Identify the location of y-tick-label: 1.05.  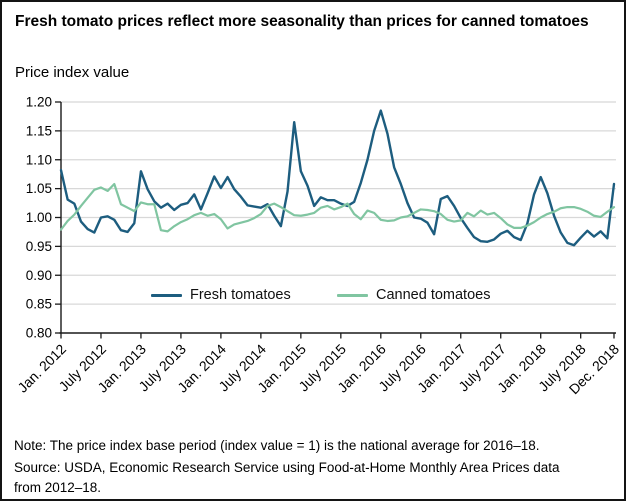
(39, 188).